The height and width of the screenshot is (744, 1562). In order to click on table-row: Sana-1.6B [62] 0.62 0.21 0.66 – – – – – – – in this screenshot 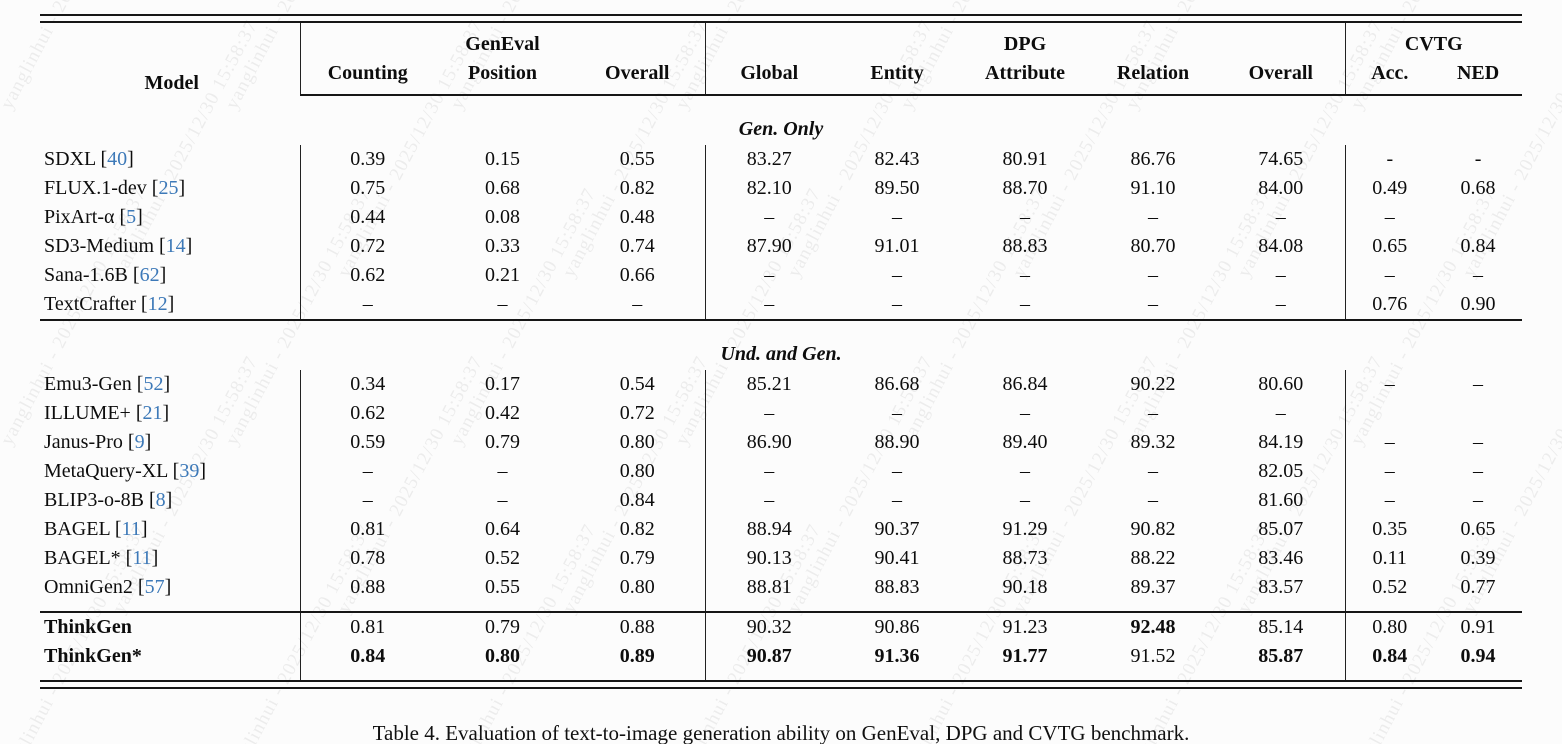, I will do `click(781, 275)`.